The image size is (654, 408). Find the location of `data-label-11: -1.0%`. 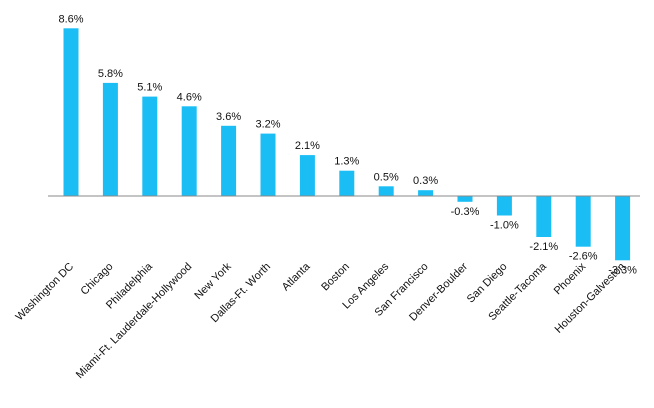

data-label-11: -1.0% is located at coordinates (504, 226).